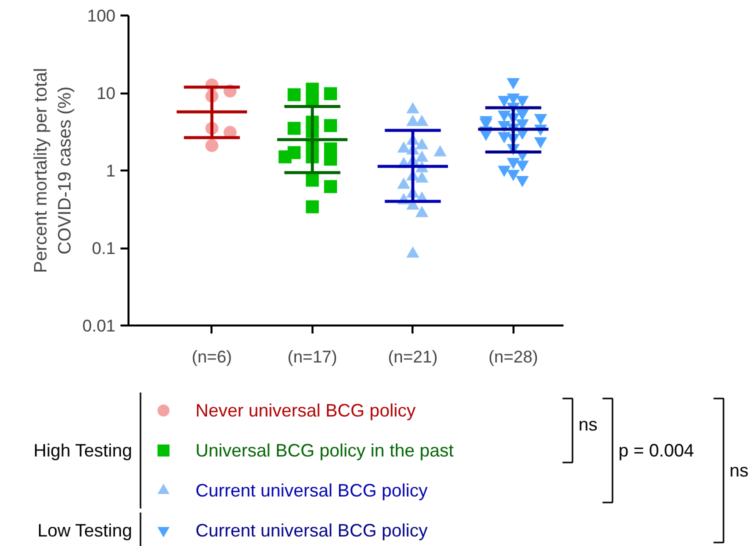  What do you see at coordinates (101, 16) in the screenshot?
I see `y-tick-label: 100` at bounding box center [101, 16].